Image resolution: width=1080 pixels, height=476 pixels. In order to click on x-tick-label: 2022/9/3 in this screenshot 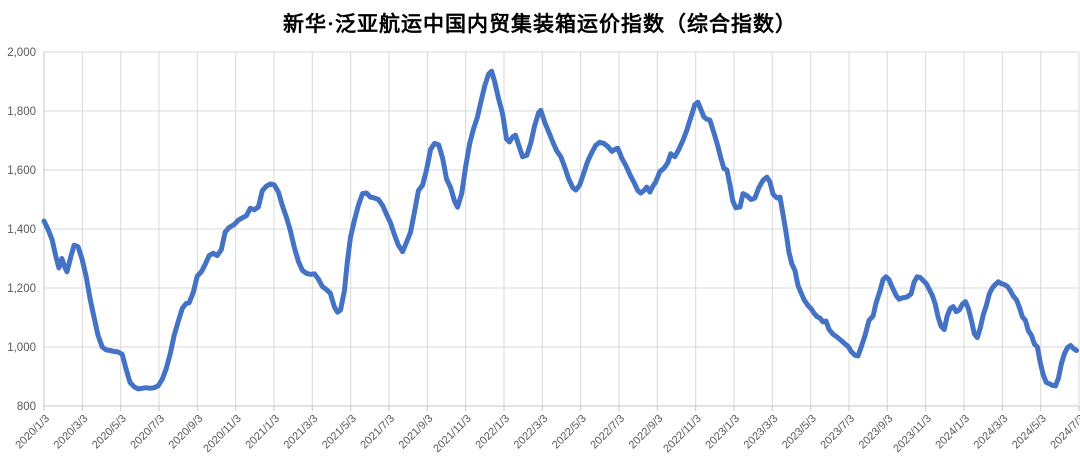, I will do `click(646, 432)`.